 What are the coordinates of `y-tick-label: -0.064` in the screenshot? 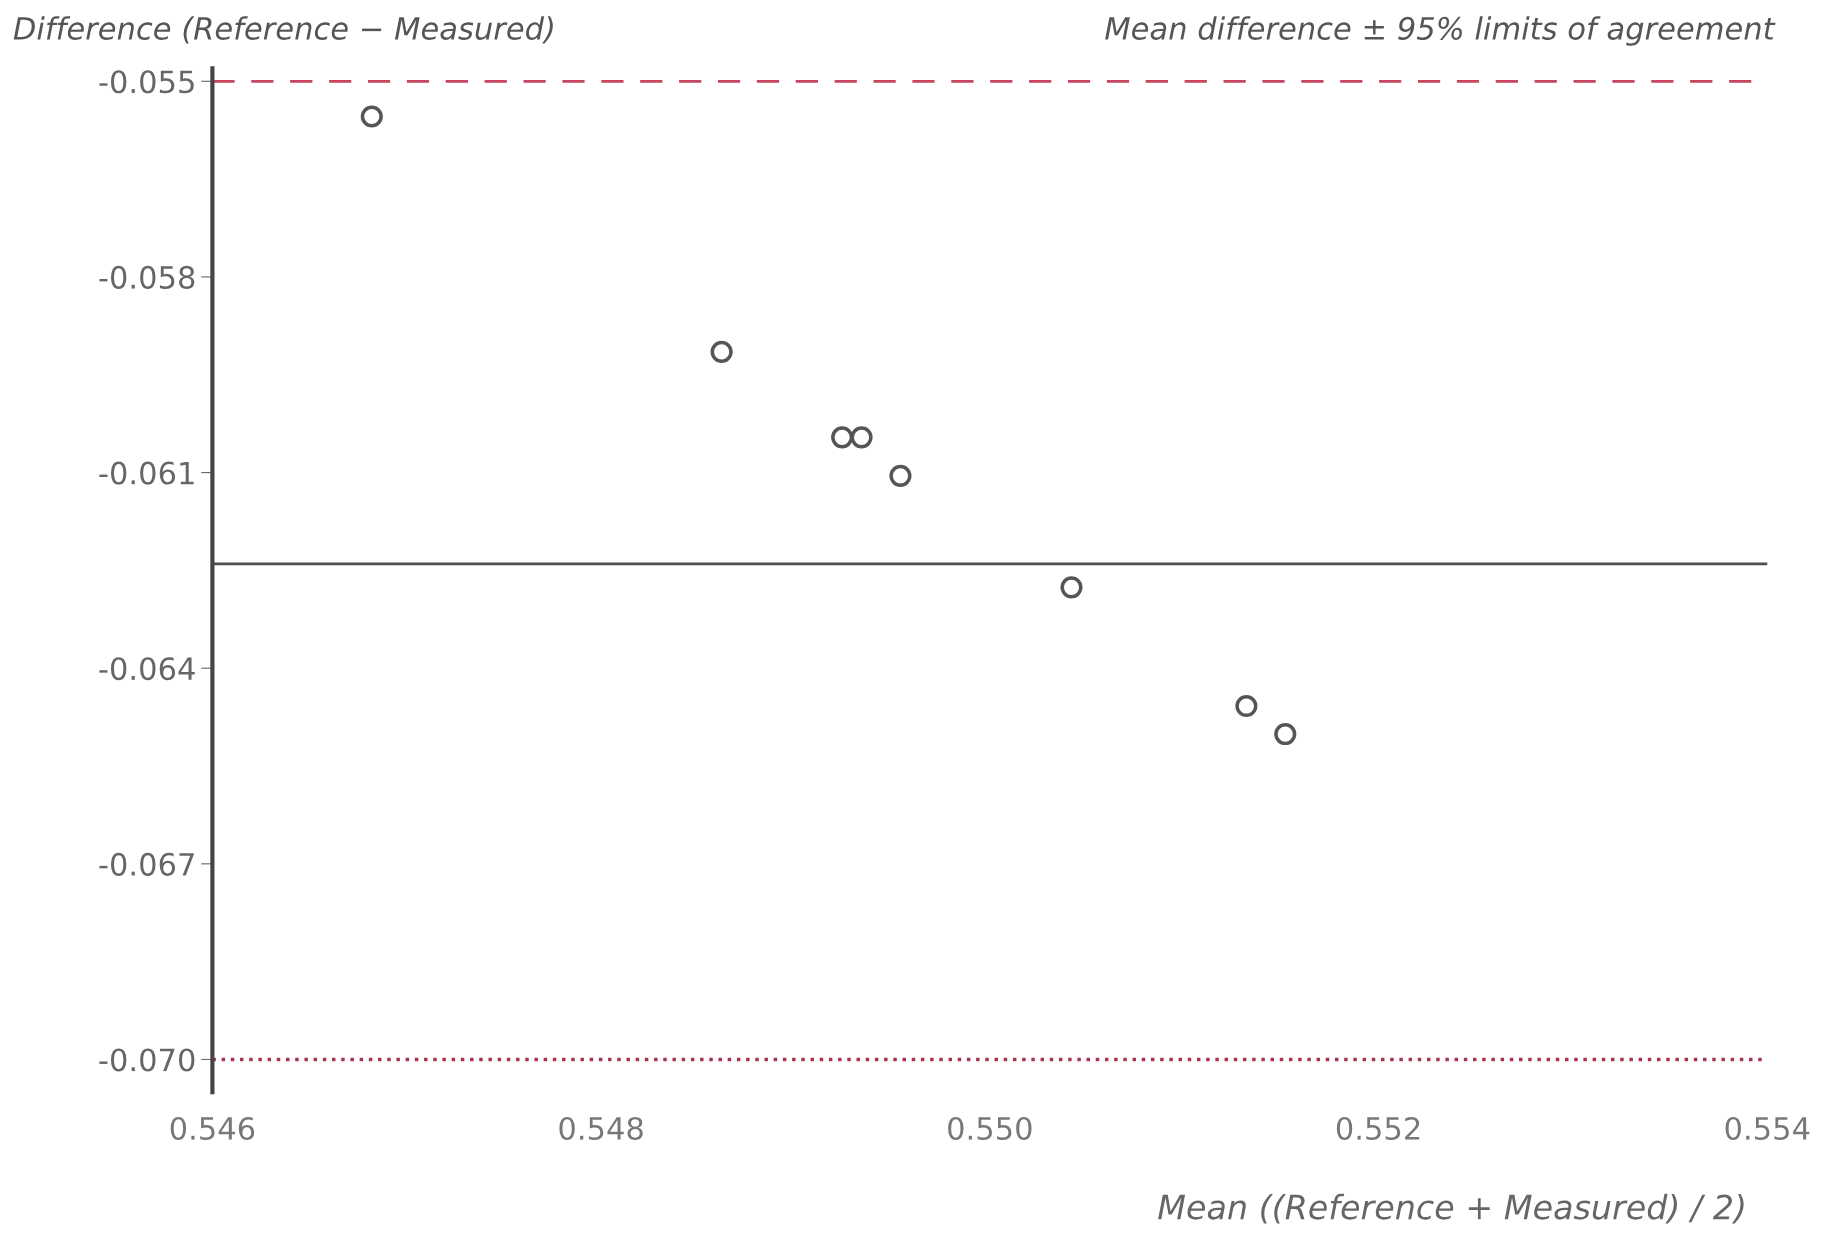 It's located at (147, 669).